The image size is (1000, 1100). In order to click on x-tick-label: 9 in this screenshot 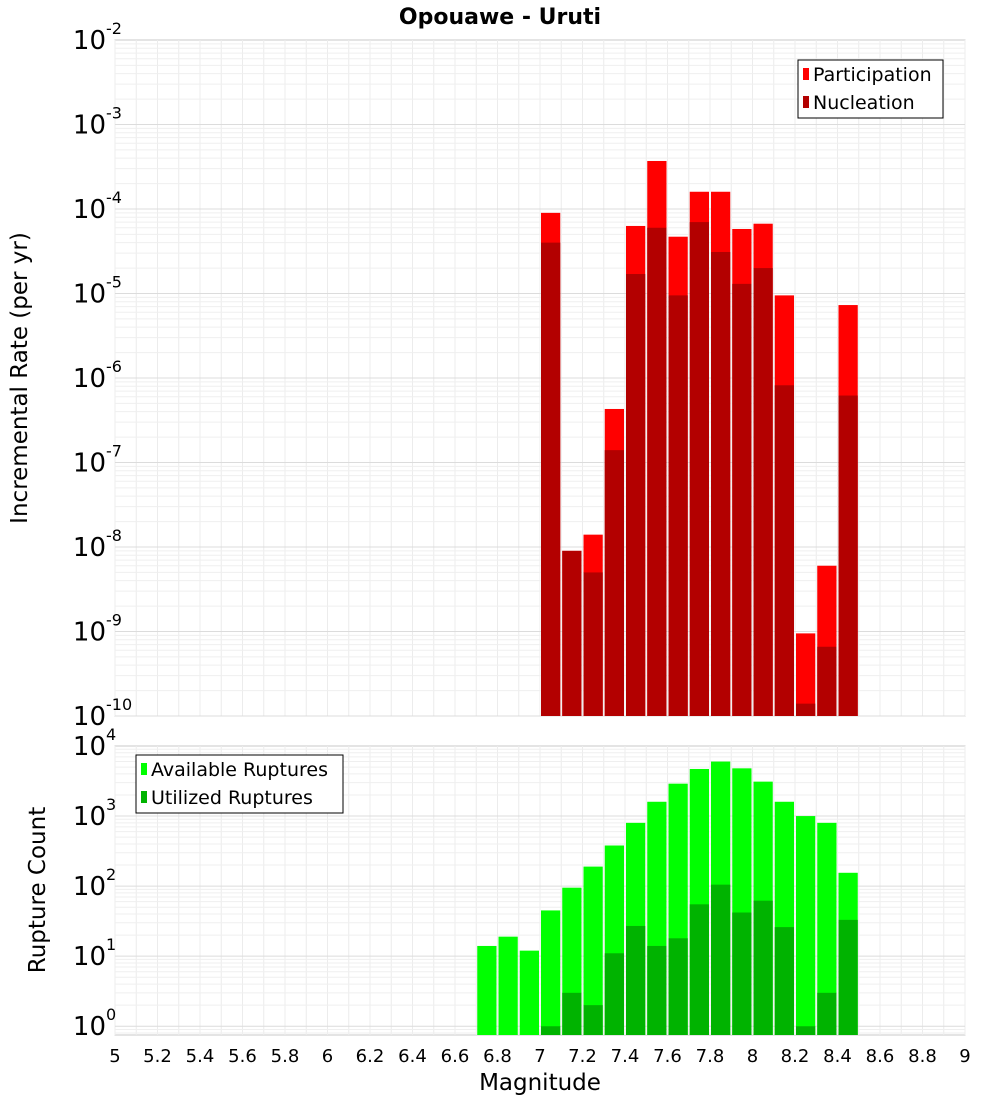, I will do `click(964, 1056)`.